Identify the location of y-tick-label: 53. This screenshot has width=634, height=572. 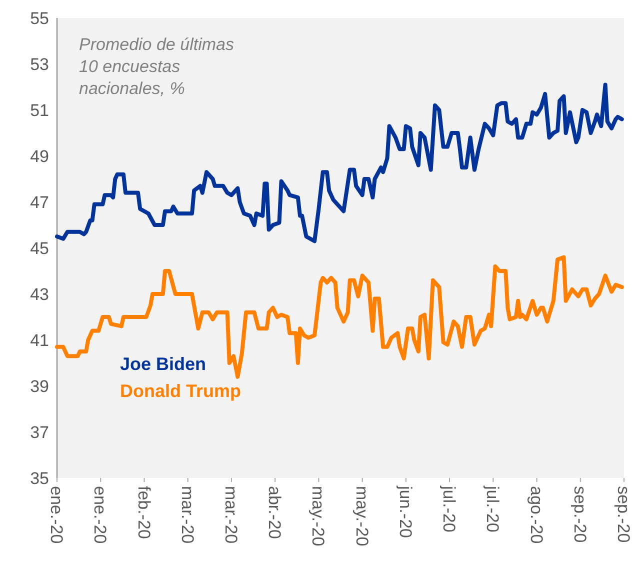
(39, 64).